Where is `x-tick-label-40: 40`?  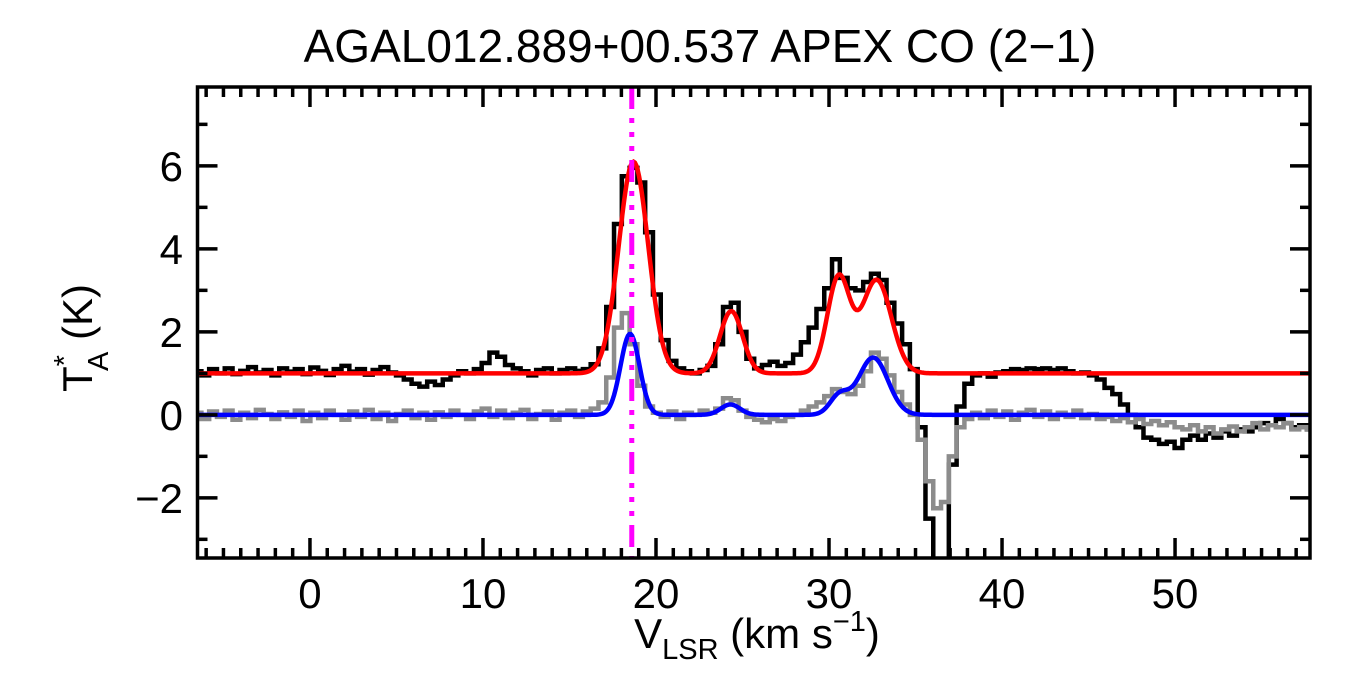
x-tick-label-40: 40 is located at coordinates (1002, 593).